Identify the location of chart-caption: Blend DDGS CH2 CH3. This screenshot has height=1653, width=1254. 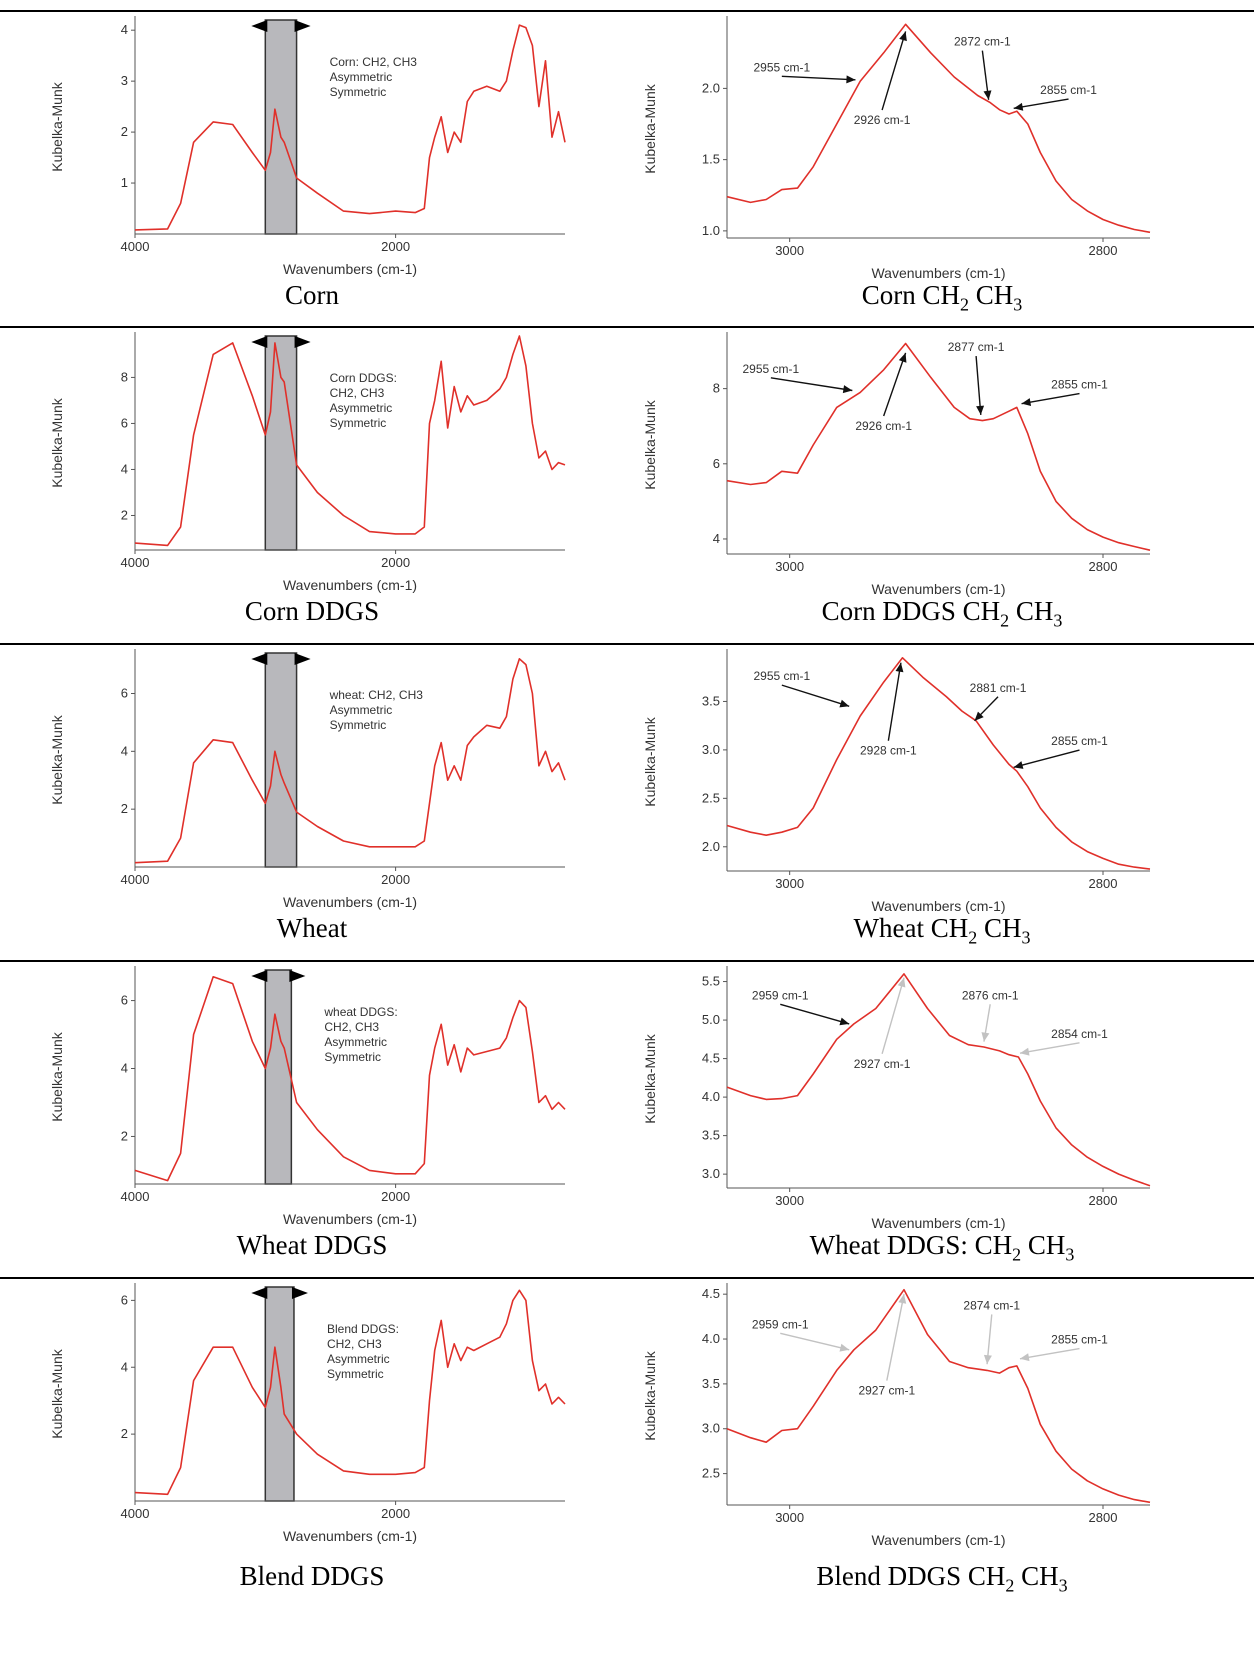
(942, 1578).